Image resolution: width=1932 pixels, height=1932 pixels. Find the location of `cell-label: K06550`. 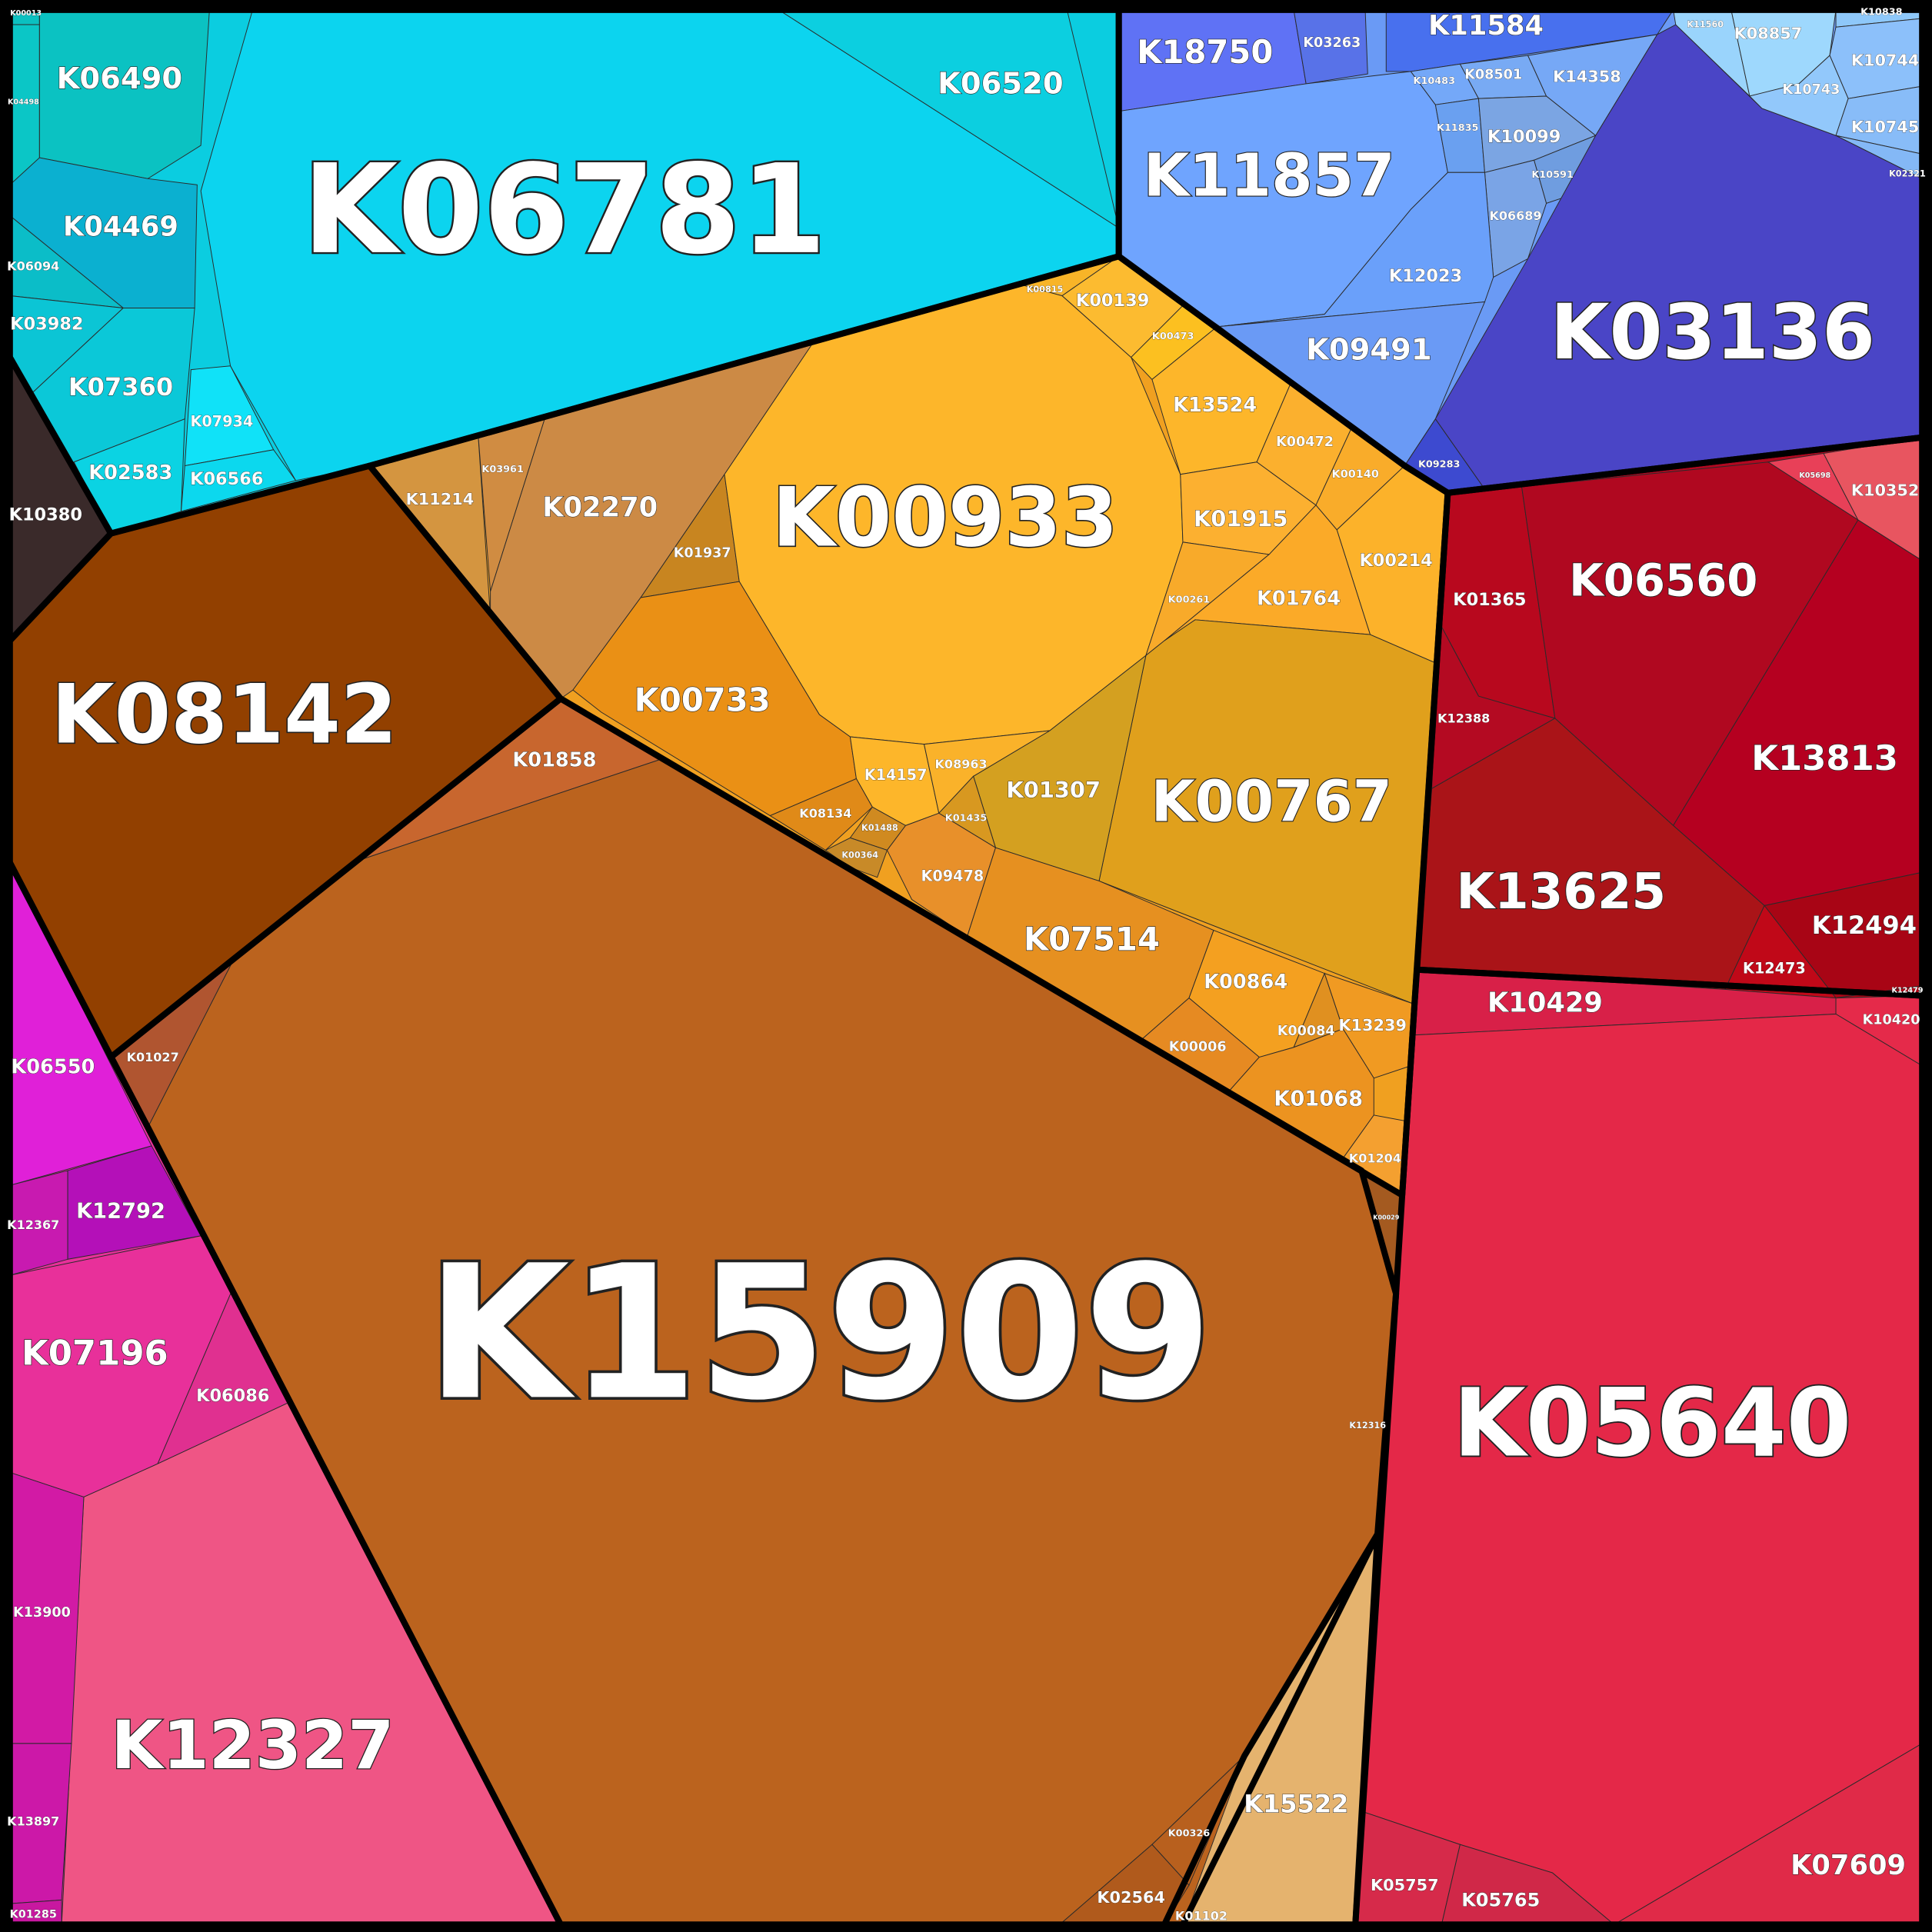

cell-label: K06550 is located at coordinates (53, 1066).